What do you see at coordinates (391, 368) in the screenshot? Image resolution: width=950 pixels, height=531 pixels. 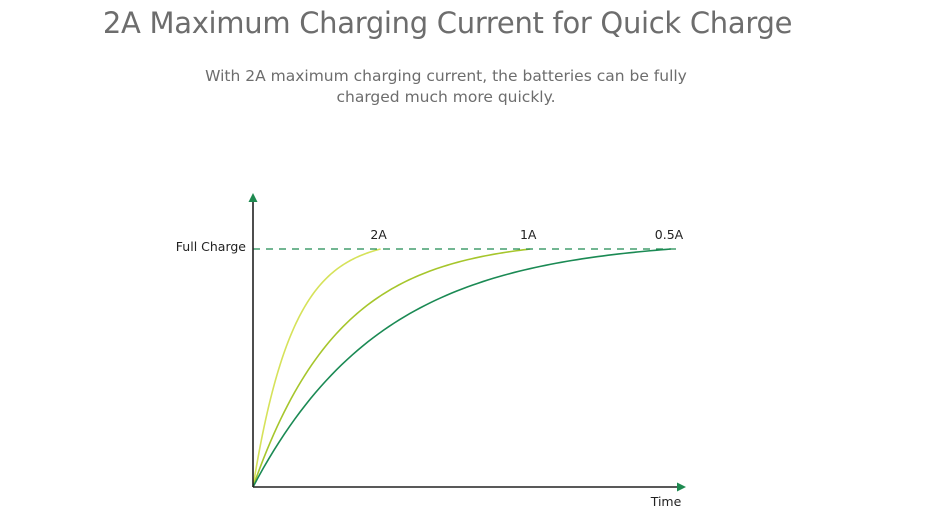 I see `series-line-1a` at bounding box center [391, 368].